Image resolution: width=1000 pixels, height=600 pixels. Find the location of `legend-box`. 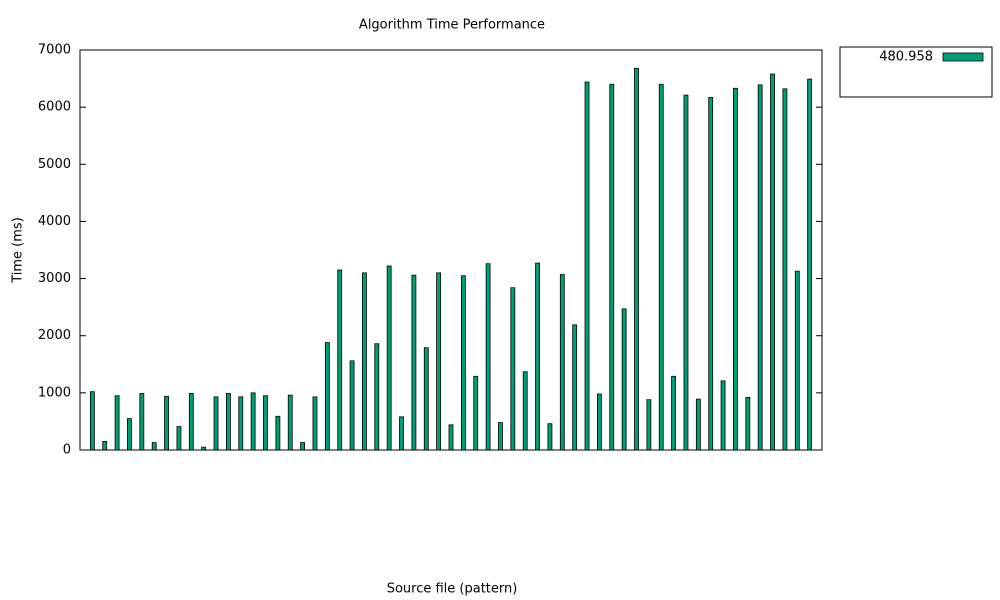

legend-box is located at coordinates (916, 72).